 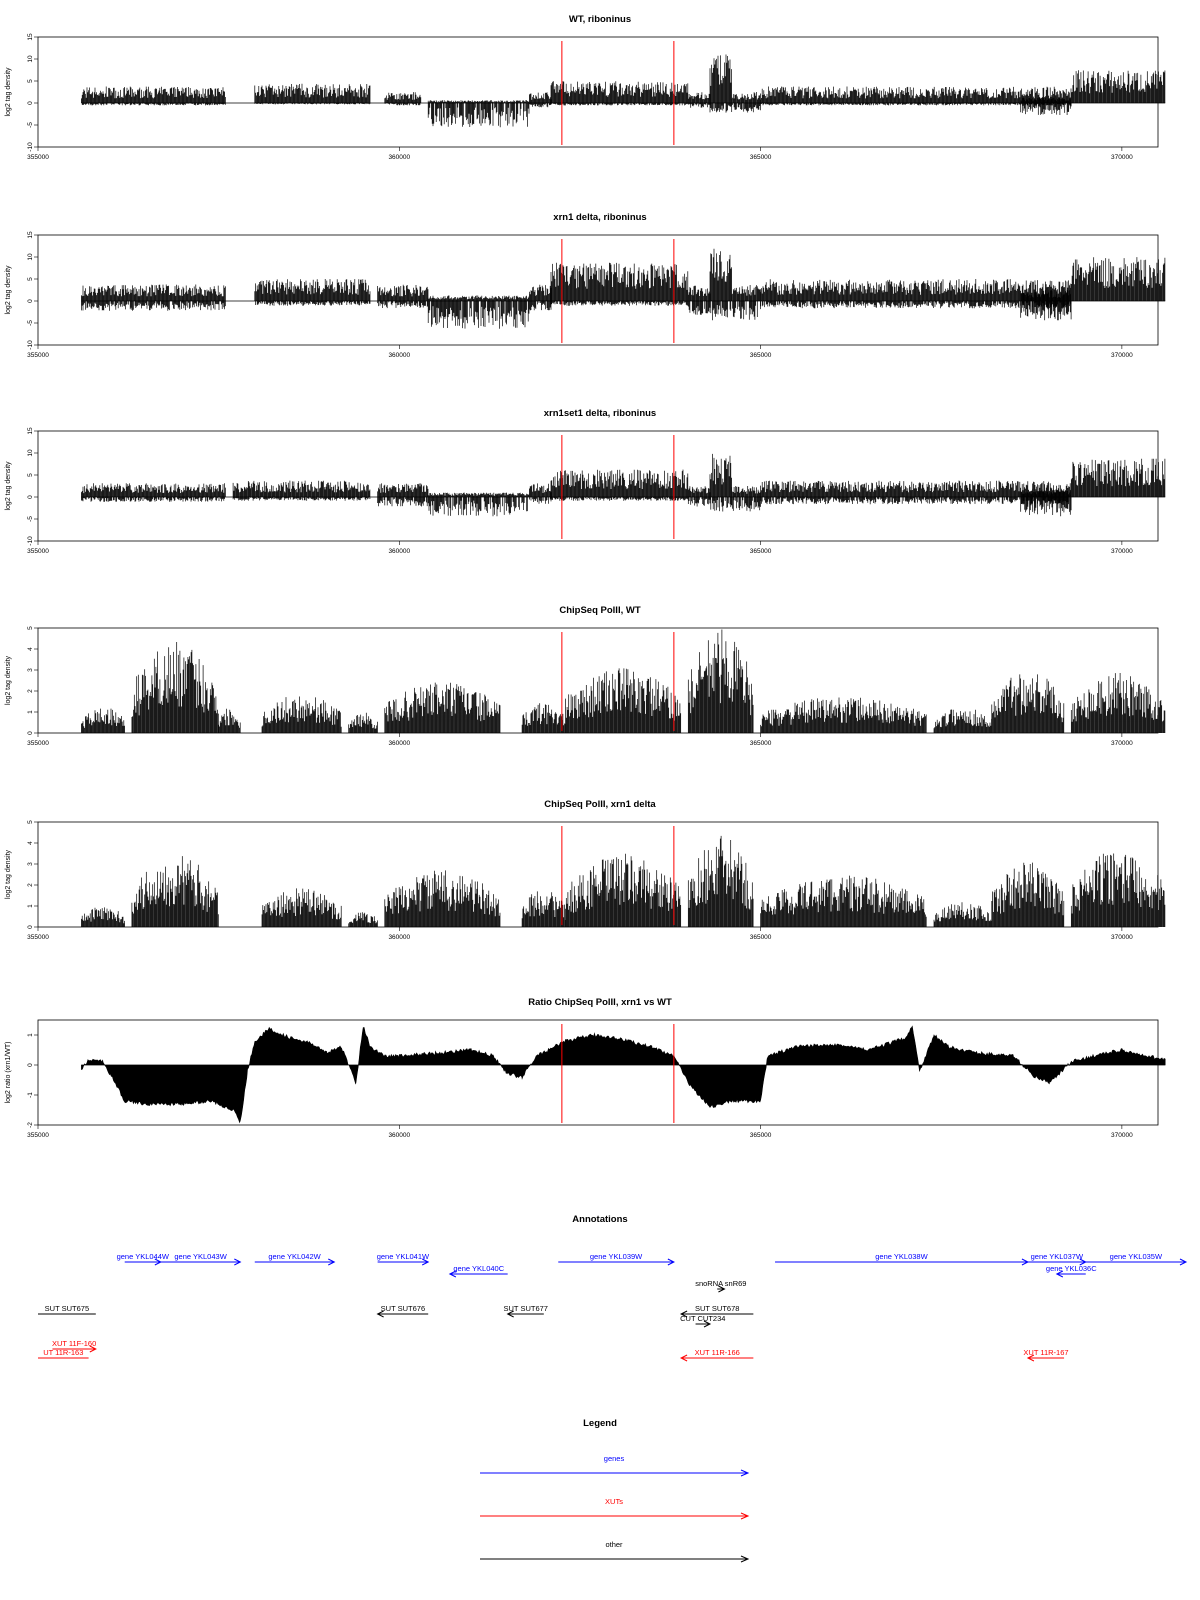 I want to click on annotations-title: Annotations, so click(x=599, y=1219).